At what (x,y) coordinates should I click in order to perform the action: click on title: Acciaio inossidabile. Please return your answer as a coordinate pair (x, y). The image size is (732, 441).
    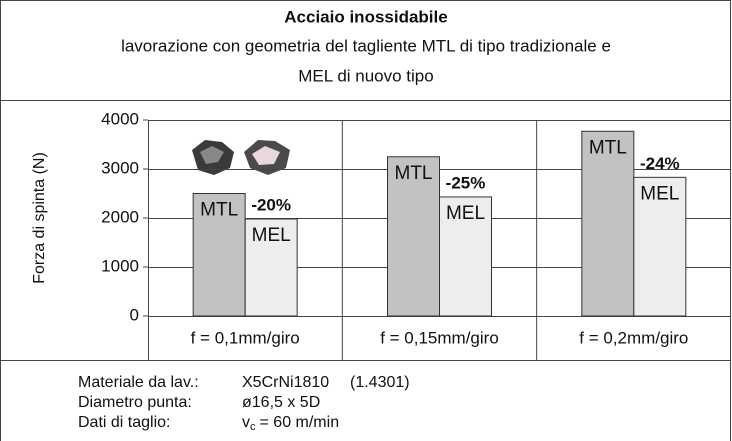
    Looking at the image, I should click on (365, 16).